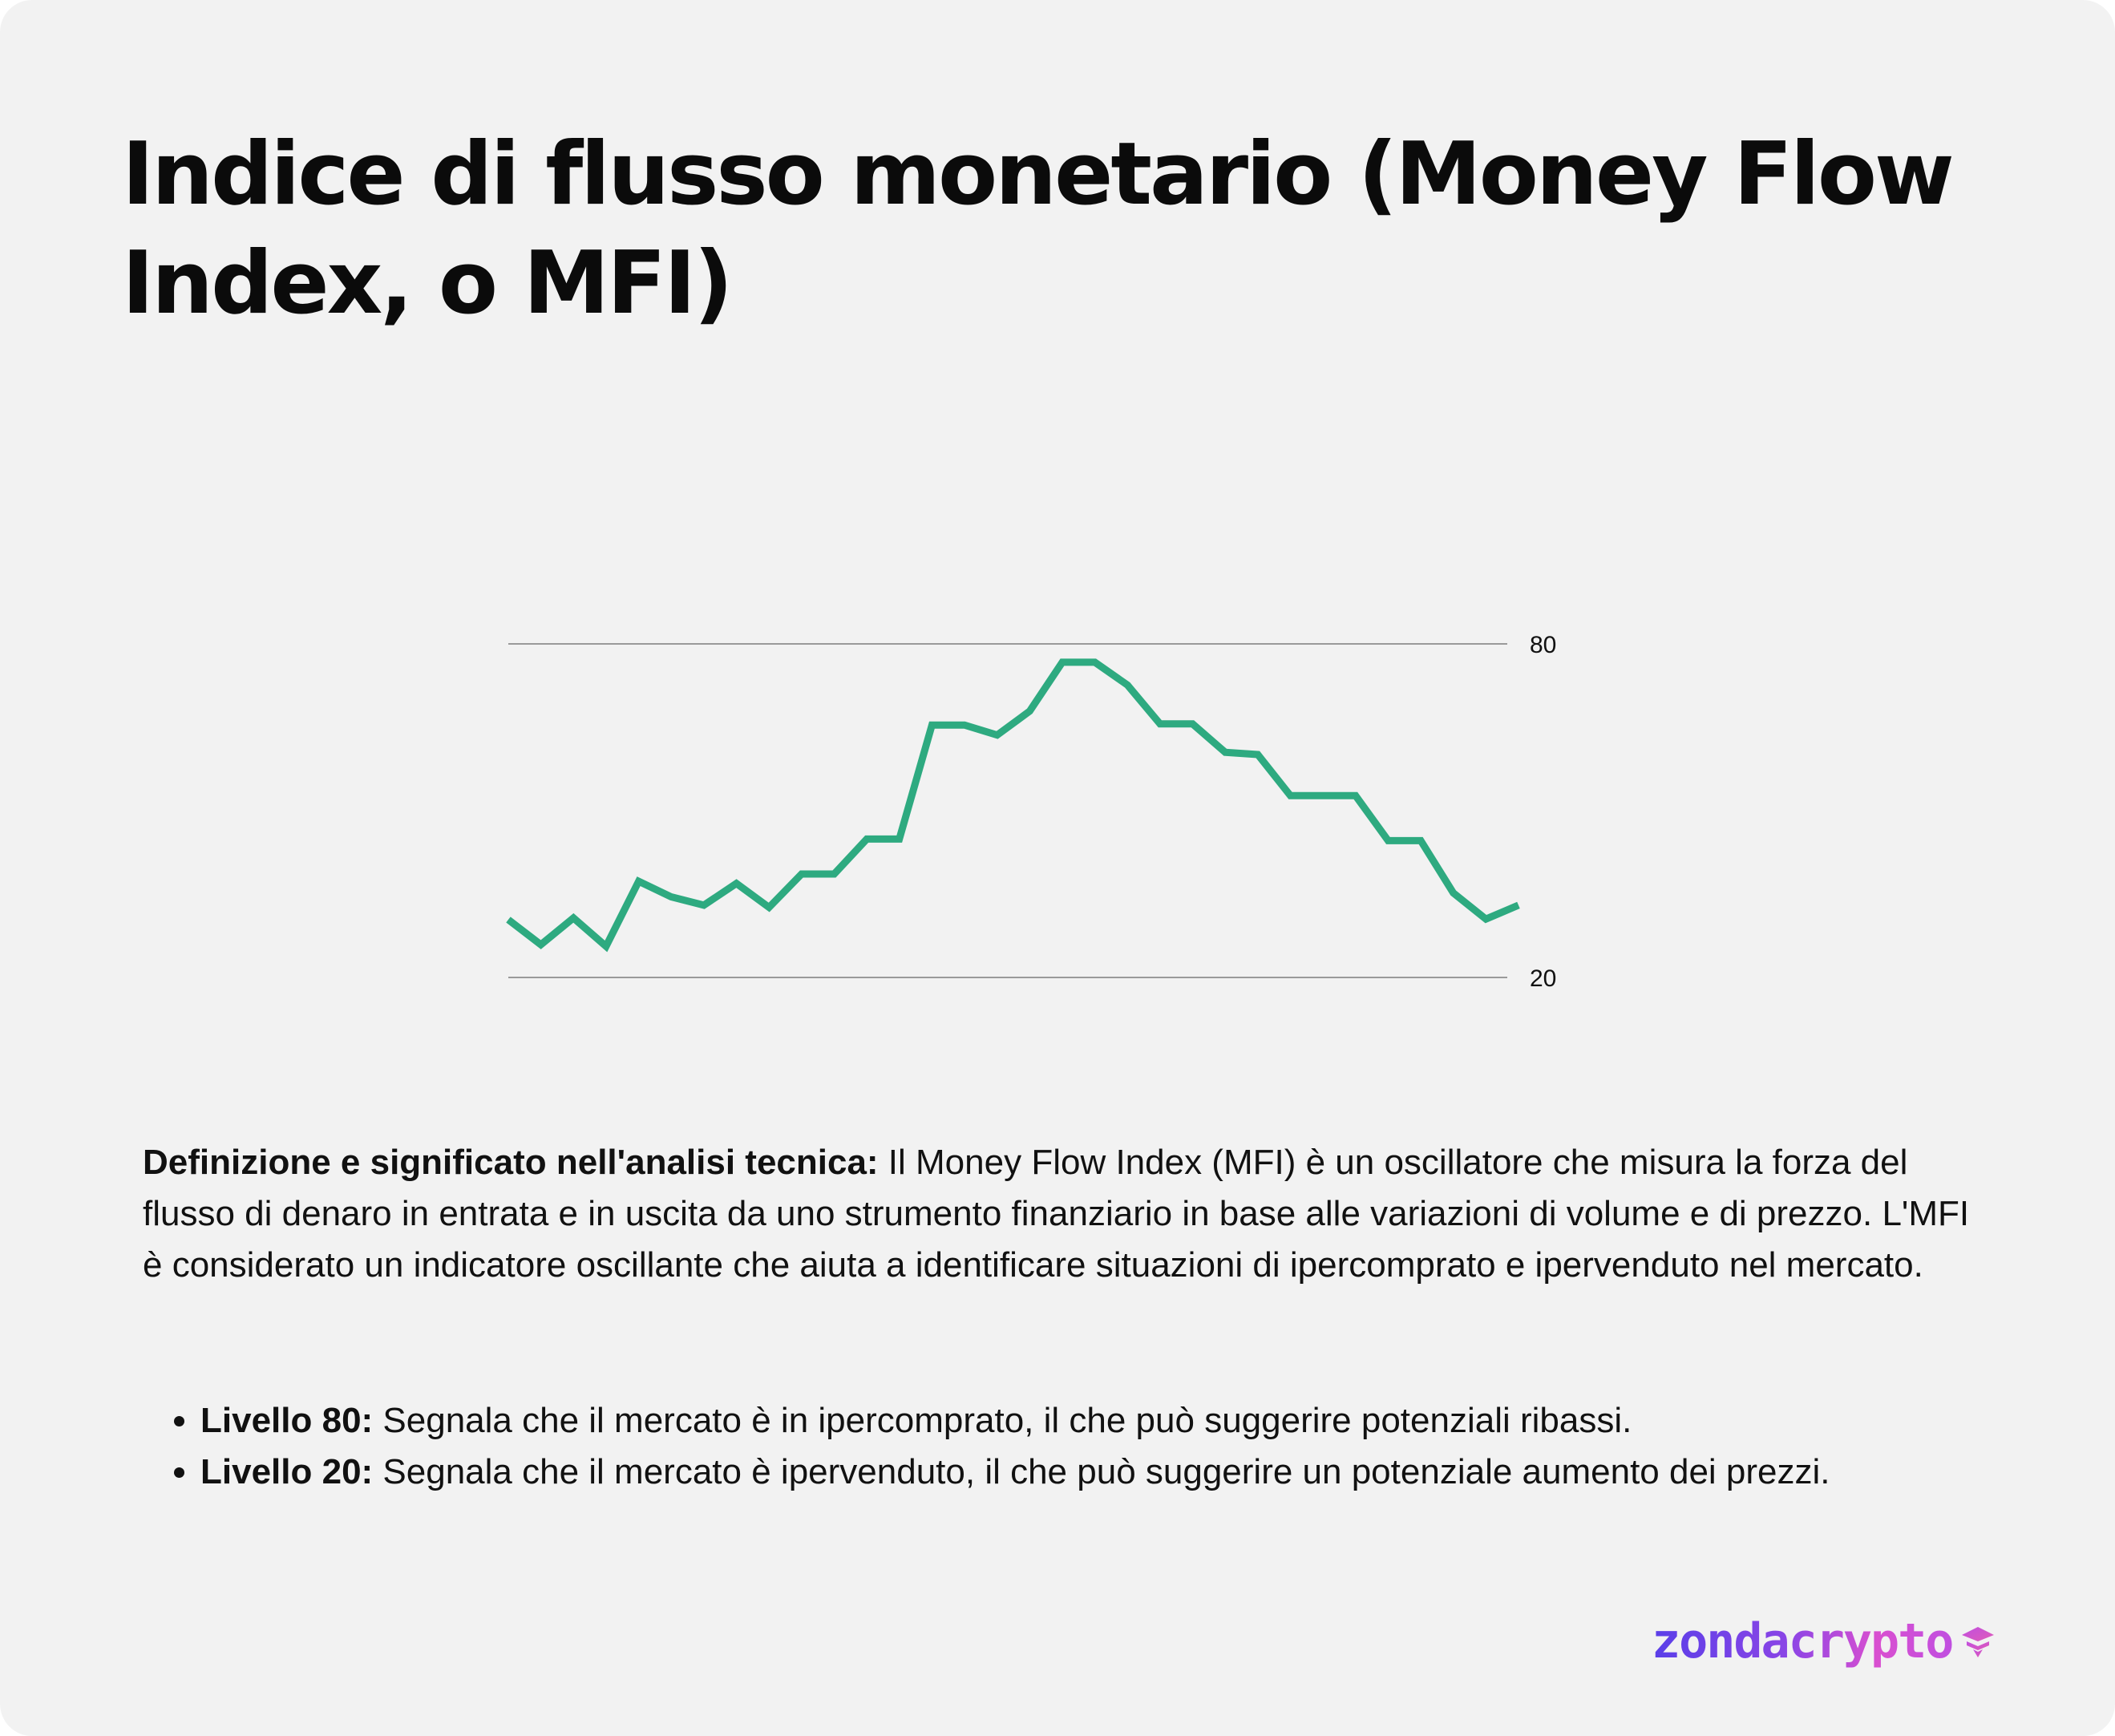  I want to click on brand-logo: zondacrypto, so click(1824, 1641).